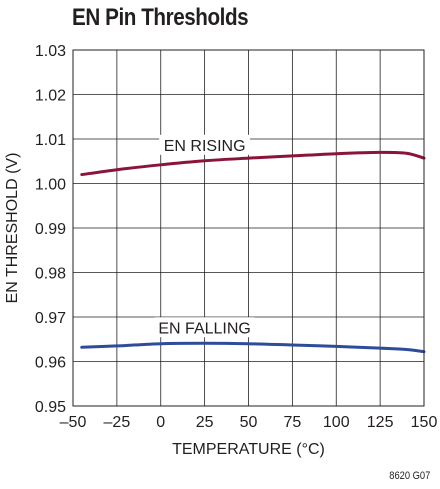 The width and height of the screenshot is (440, 489). Describe the element at coordinates (204, 328) in the screenshot. I see `series-label-en-falling: EN FALLING` at that location.